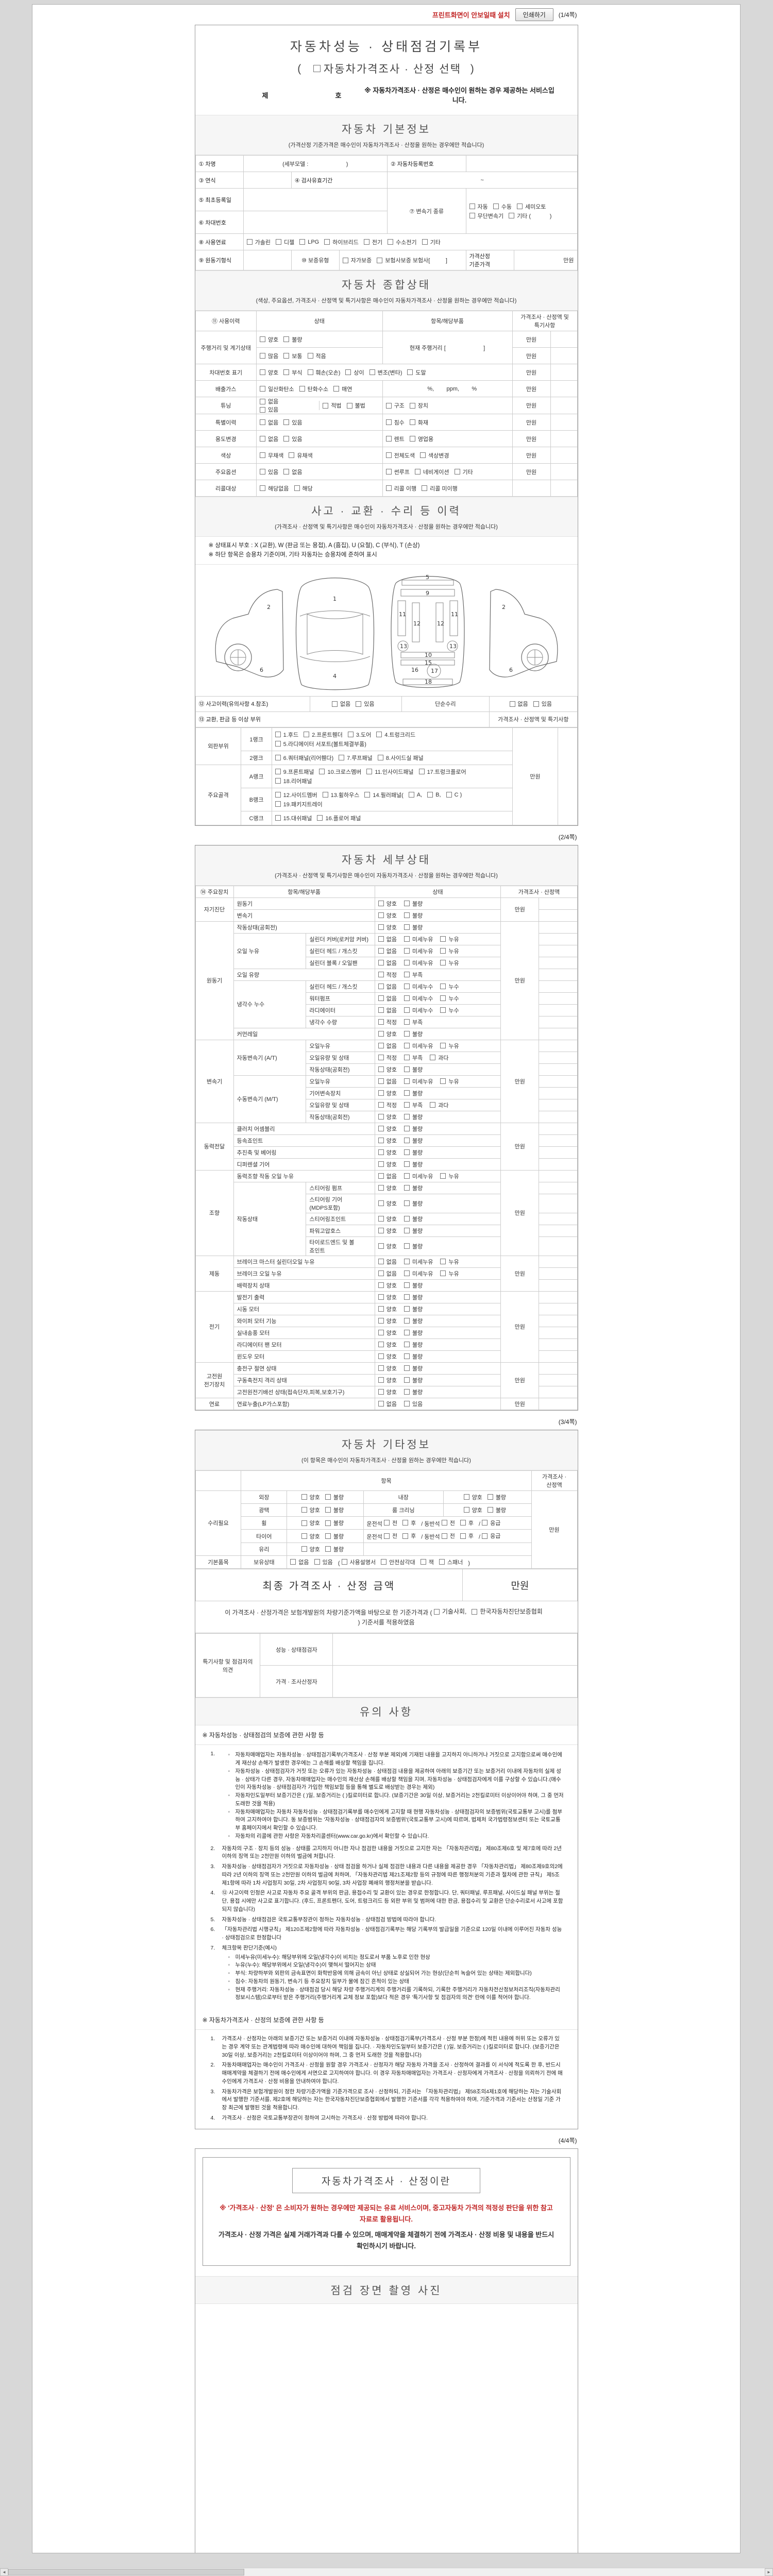 The image size is (773, 2576). Describe the element at coordinates (439, 1058) in the screenshot. I see `checkbox-option: 과다` at that location.